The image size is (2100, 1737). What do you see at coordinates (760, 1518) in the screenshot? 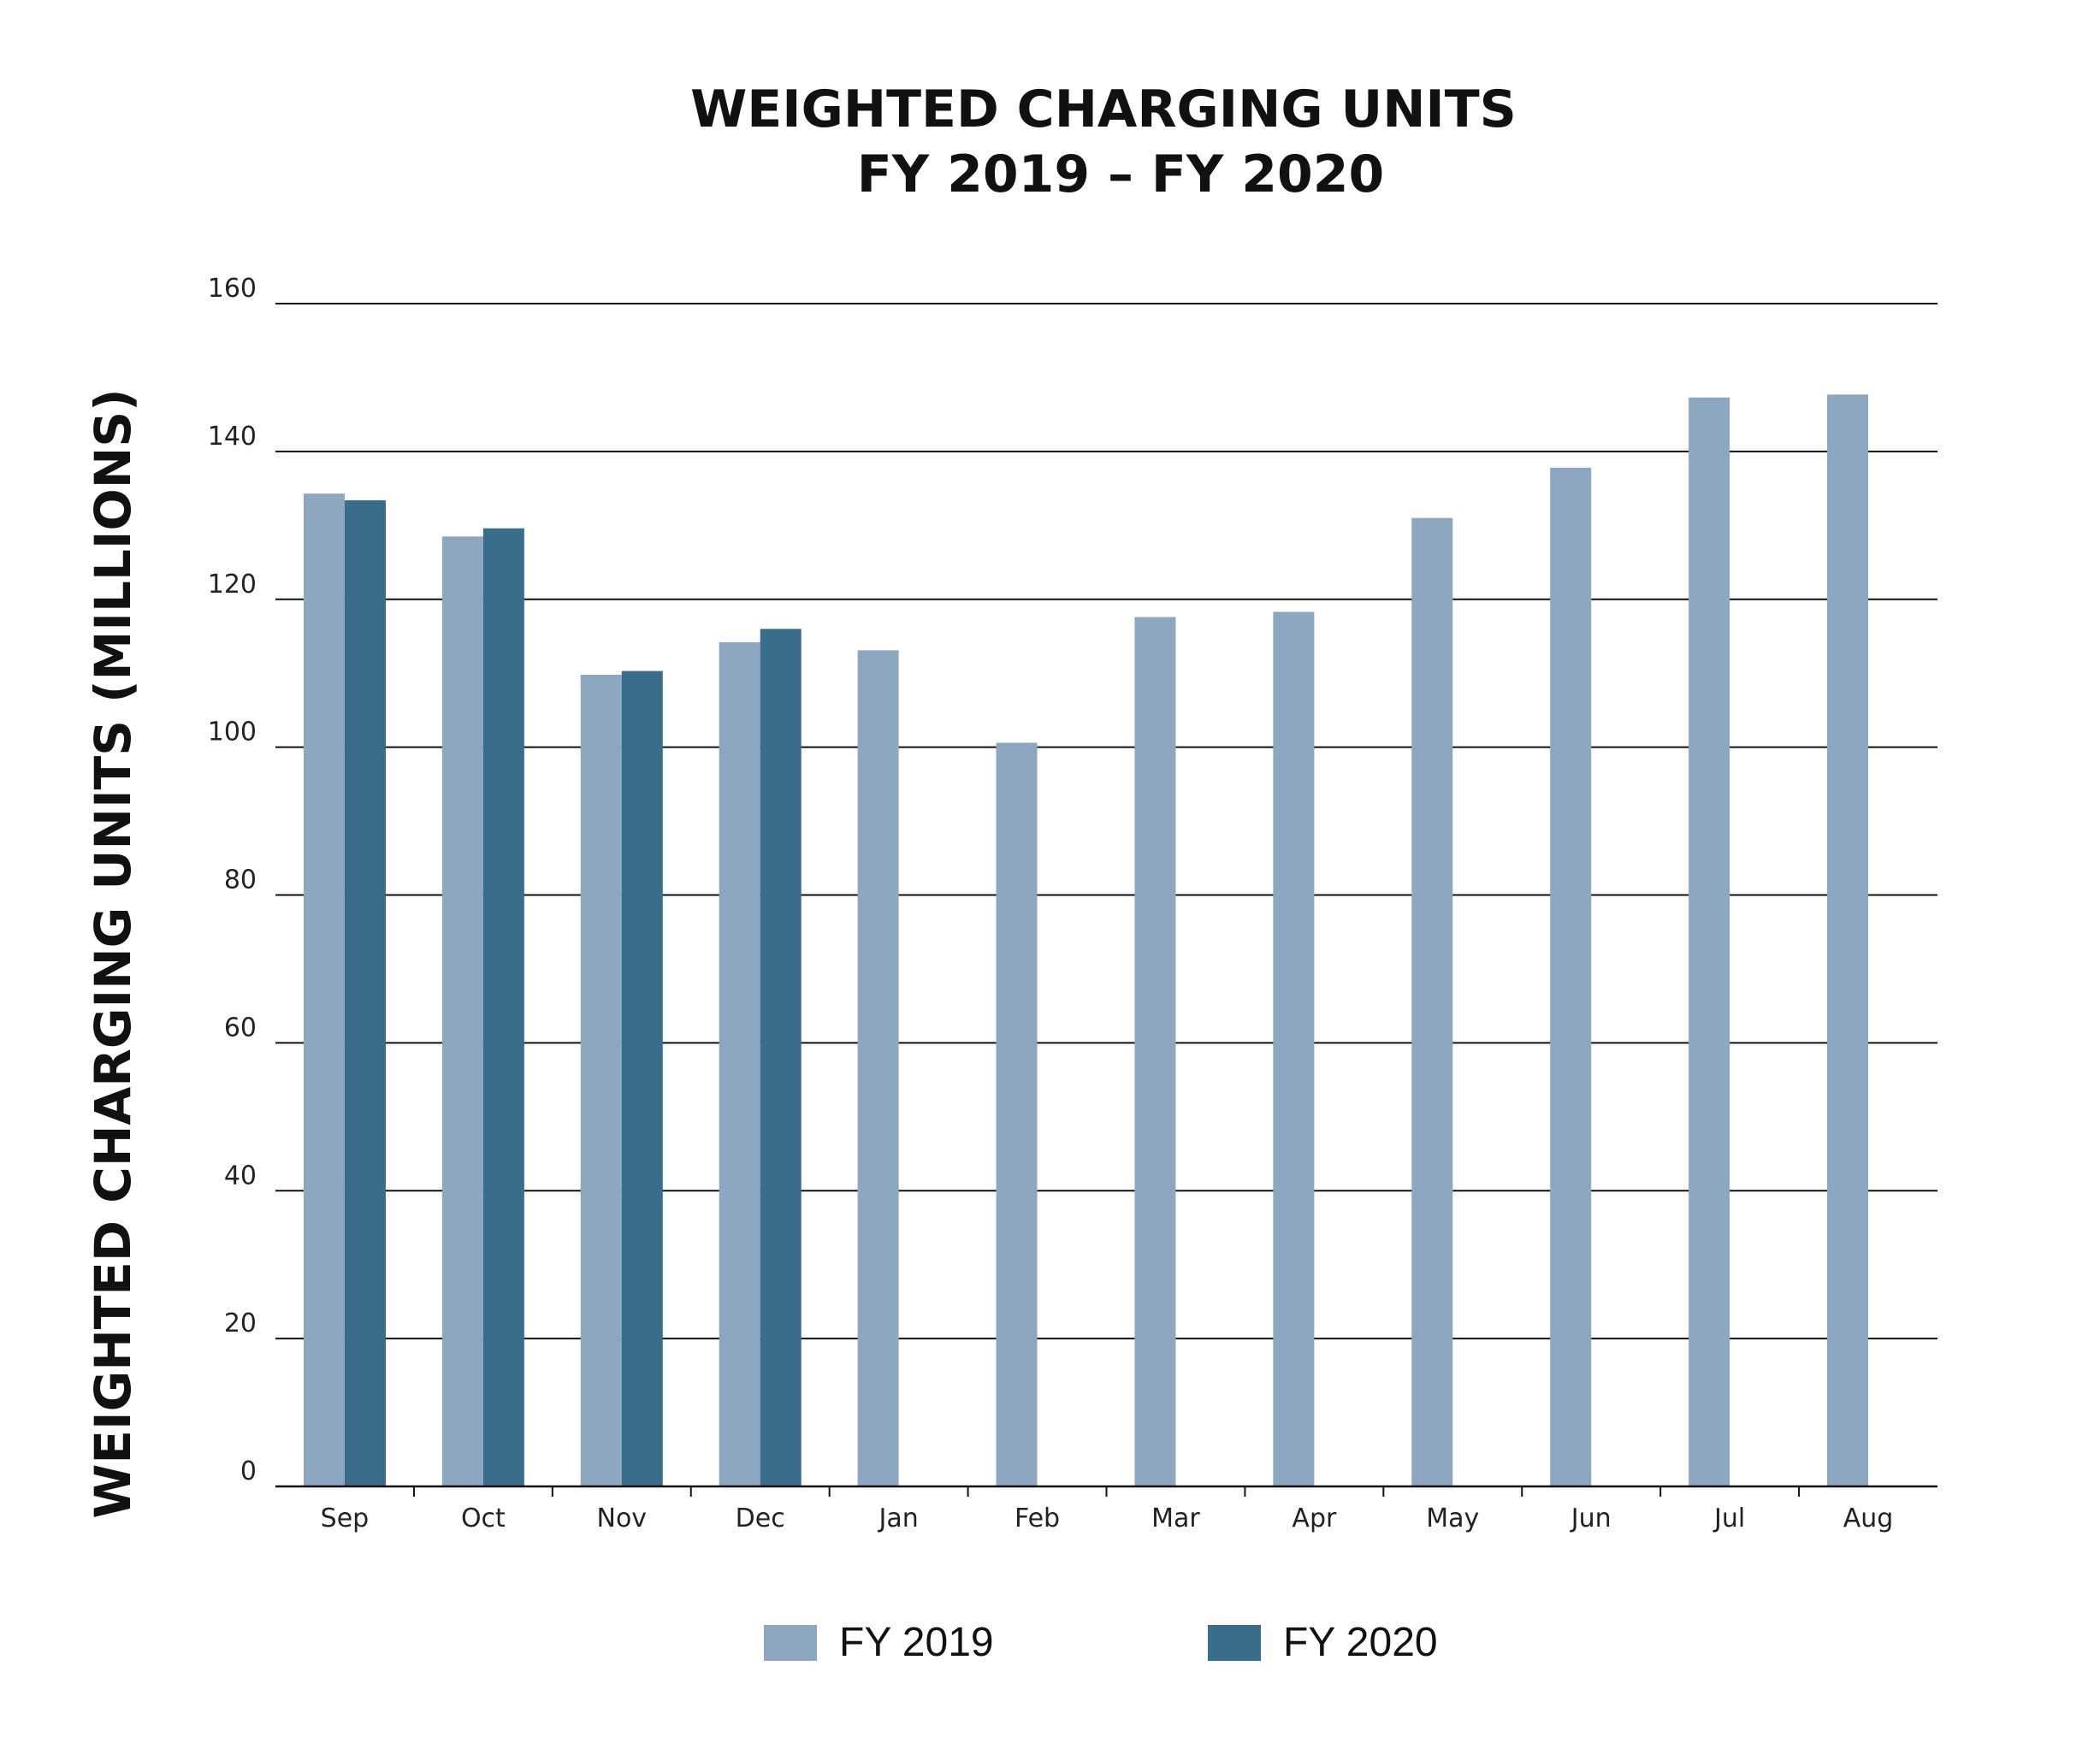
I see `x-tick-label: Dec` at bounding box center [760, 1518].